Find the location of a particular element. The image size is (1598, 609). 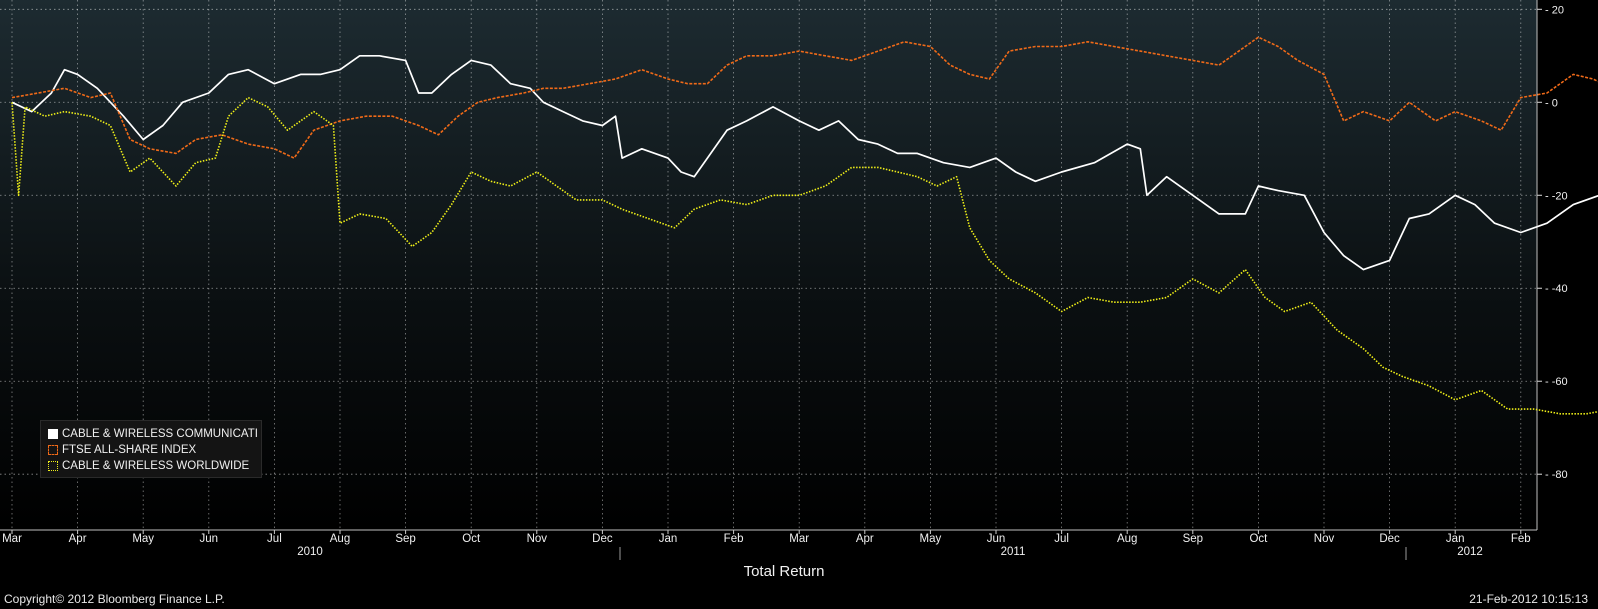

x-year-label: 2011 is located at coordinates (1013, 552).